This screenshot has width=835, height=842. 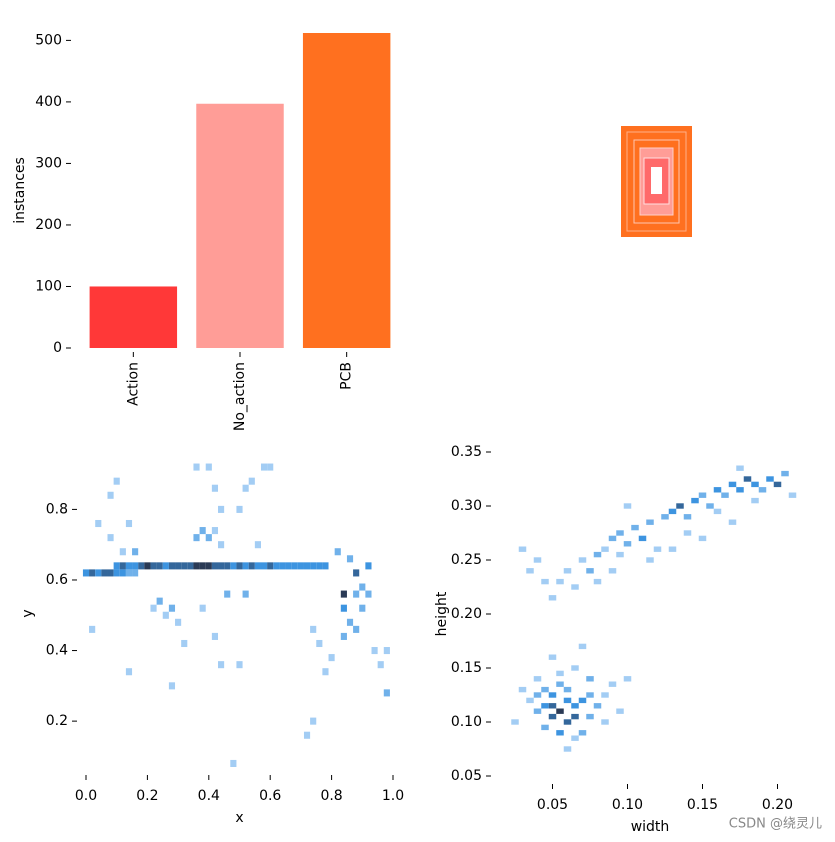 I want to click on box-outline, so click(x=656, y=181).